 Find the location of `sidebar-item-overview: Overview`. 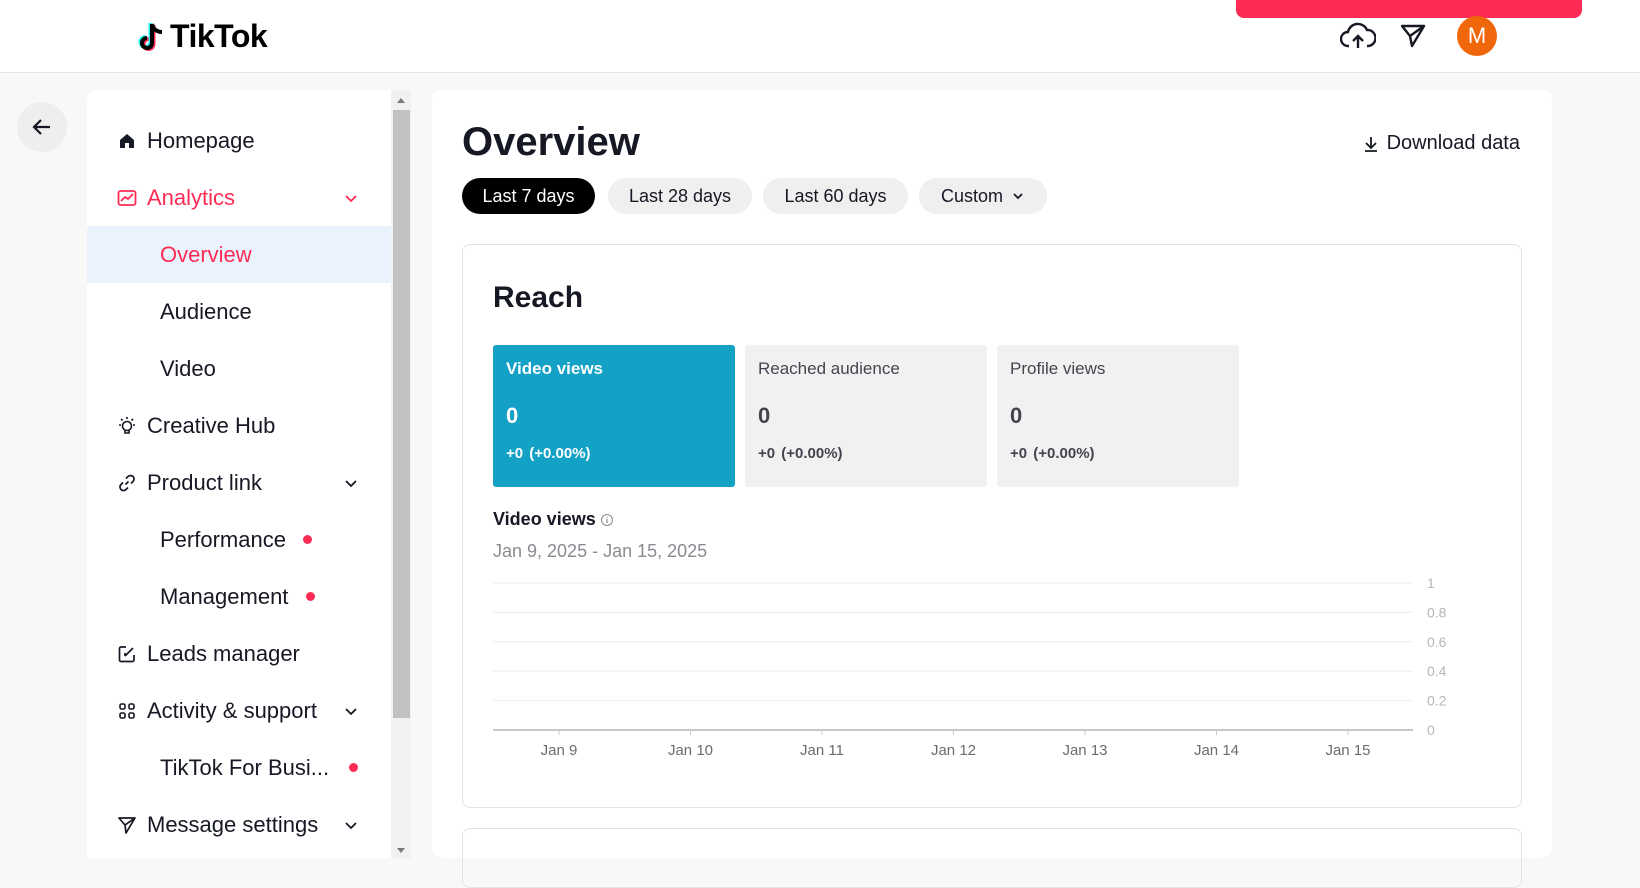

sidebar-item-overview: Overview is located at coordinates (239, 254).